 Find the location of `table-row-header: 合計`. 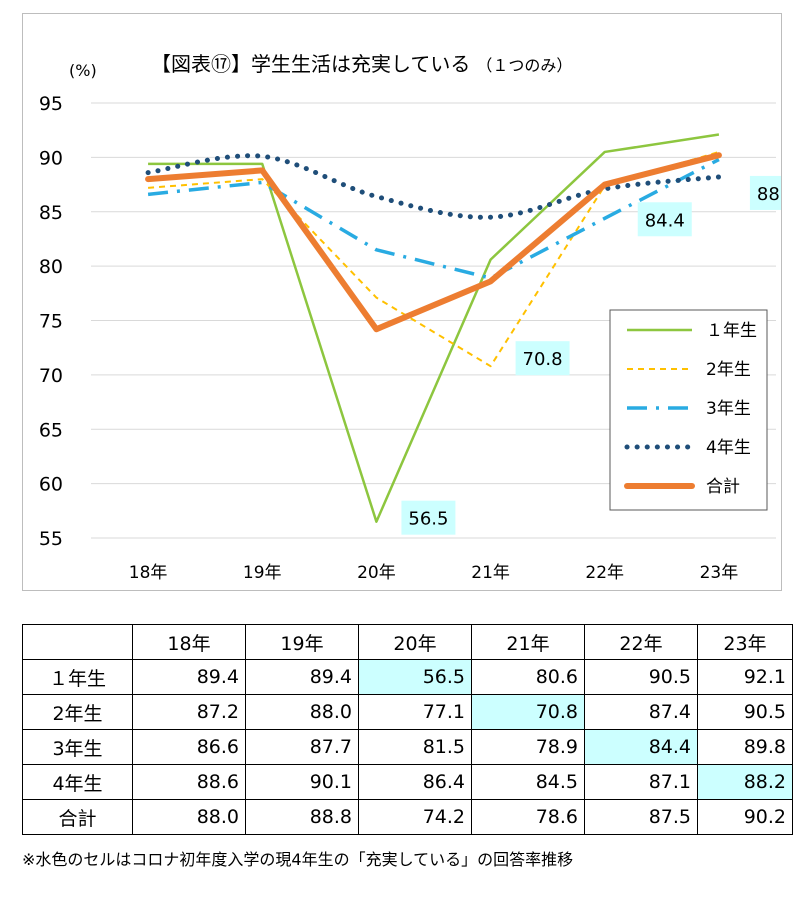

table-row-header: 合計 is located at coordinates (77, 817).